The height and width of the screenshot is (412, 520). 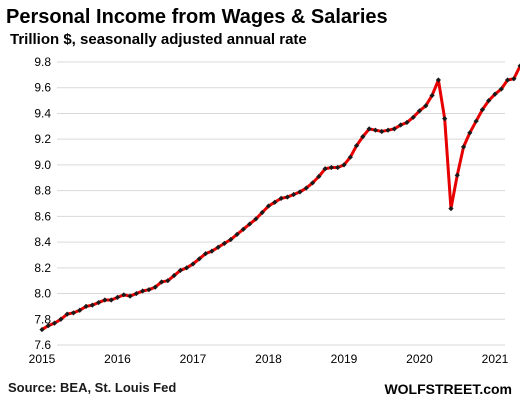 What do you see at coordinates (193, 359) in the screenshot?
I see `x-tick-label: 2017` at bounding box center [193, 359].